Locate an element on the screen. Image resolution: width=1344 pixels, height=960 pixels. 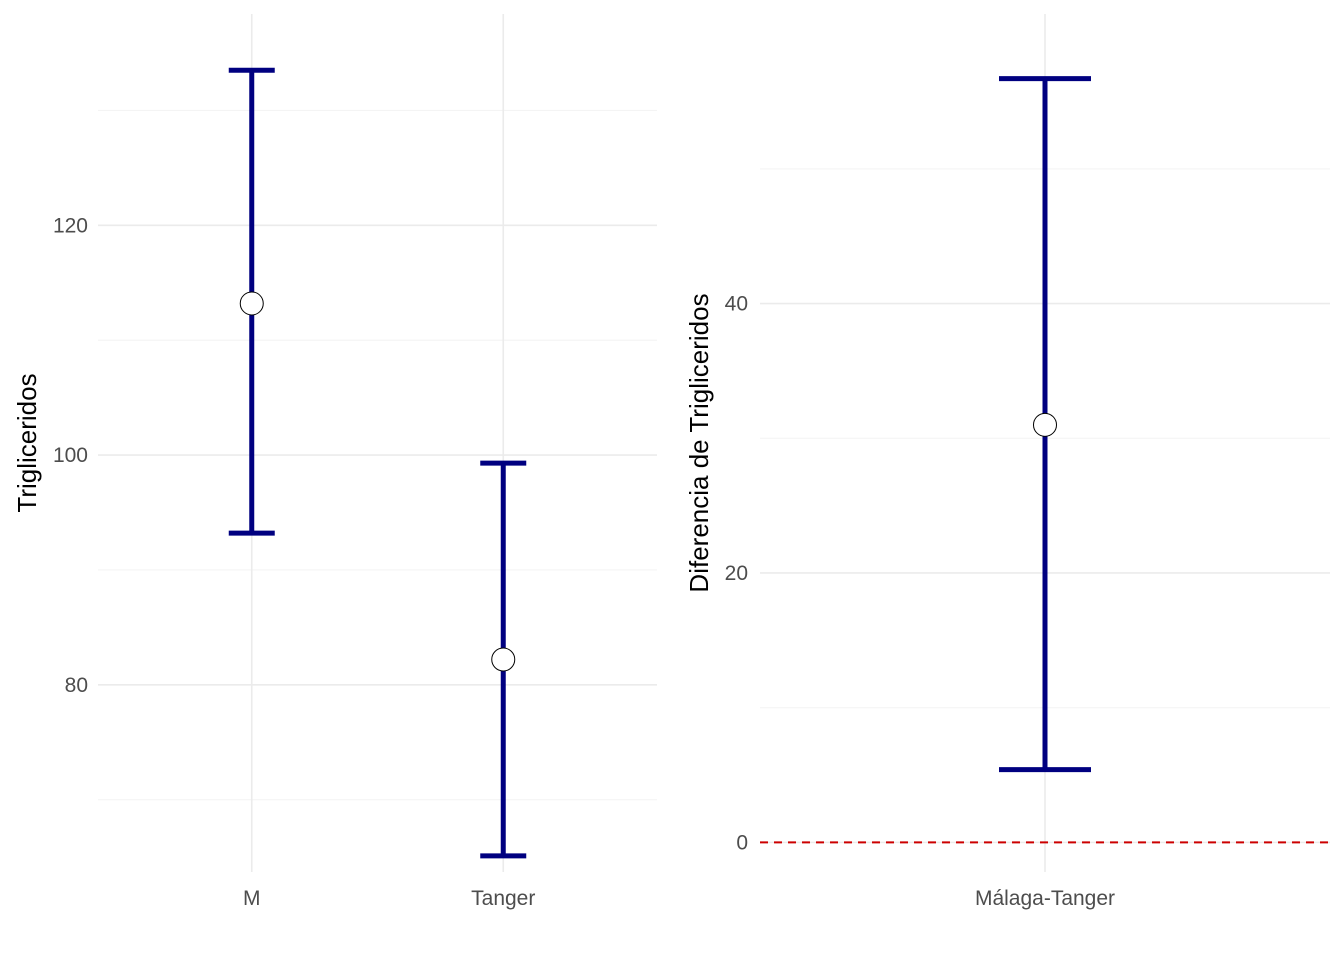
right-estimate-point is located at coordinates (1045, 424).